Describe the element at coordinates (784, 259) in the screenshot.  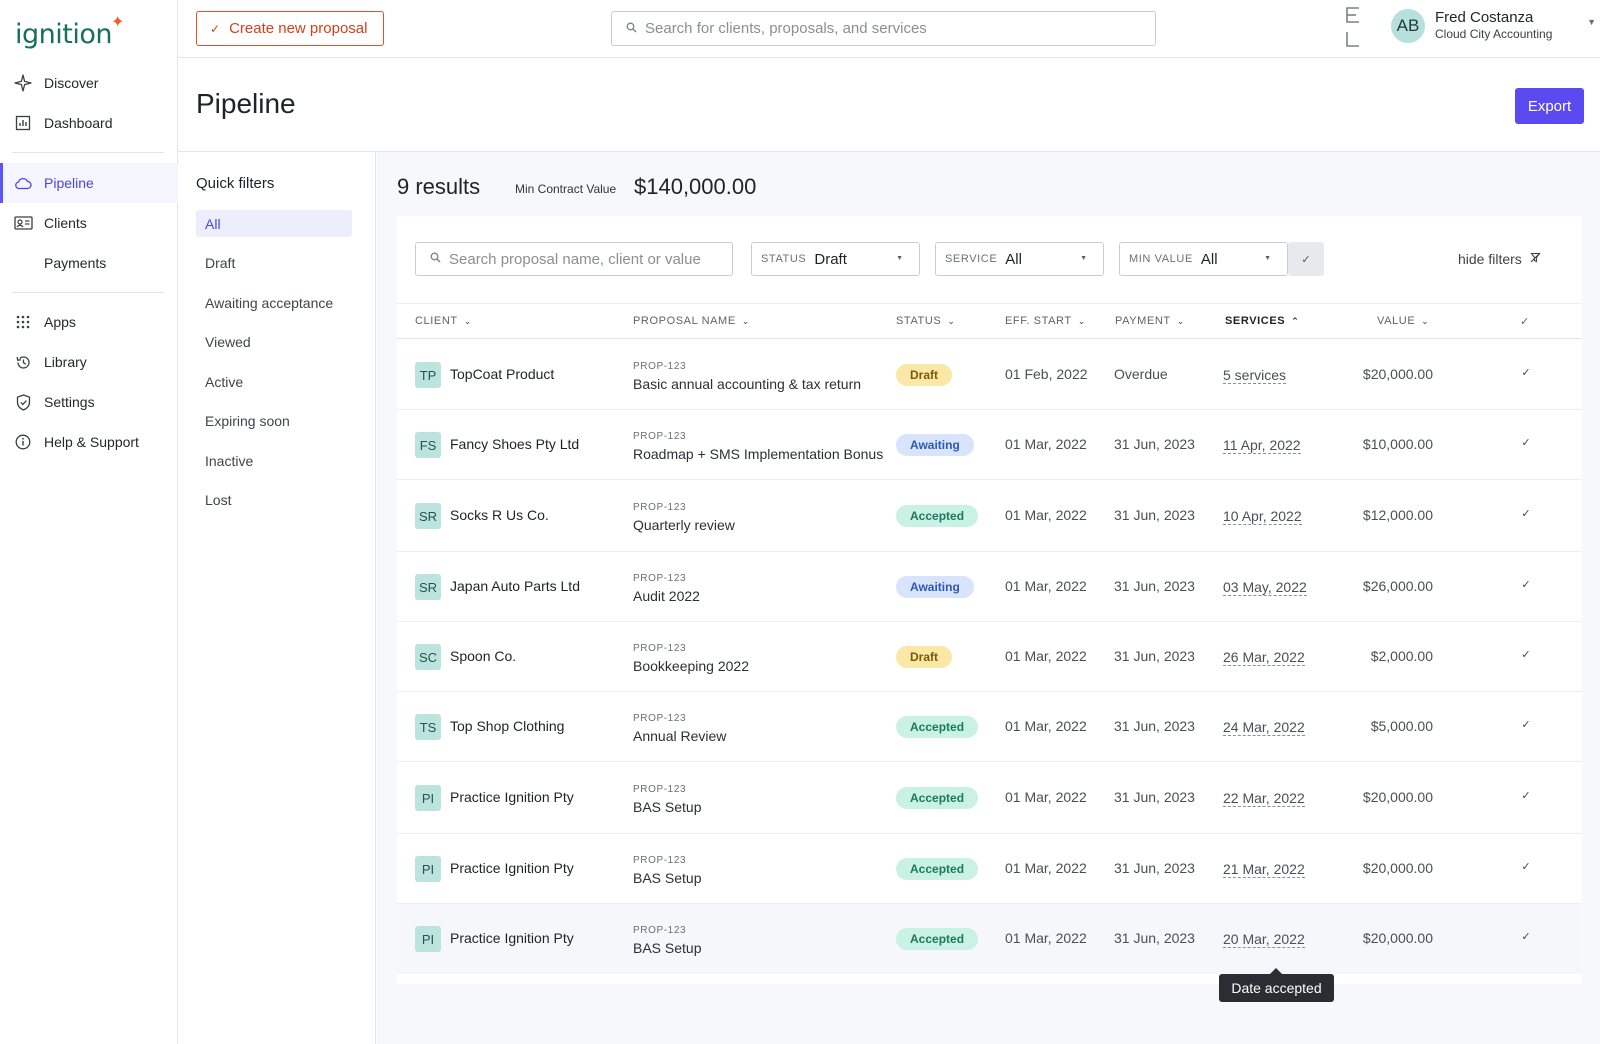
I see `status-filter-key: STATUS` at that location.